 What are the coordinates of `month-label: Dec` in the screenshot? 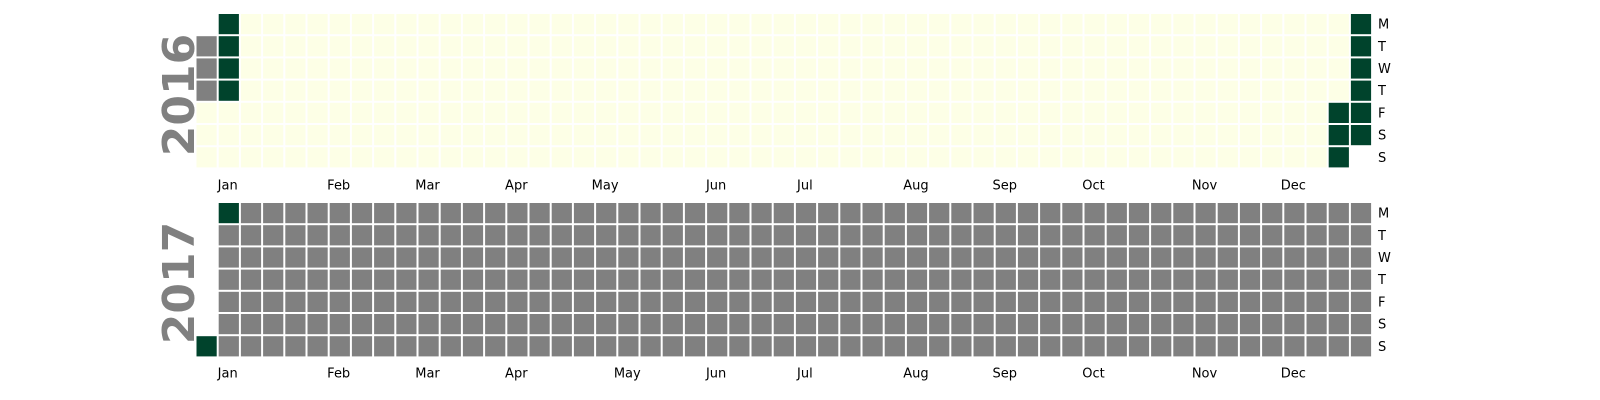 It's located at (1293, 374).